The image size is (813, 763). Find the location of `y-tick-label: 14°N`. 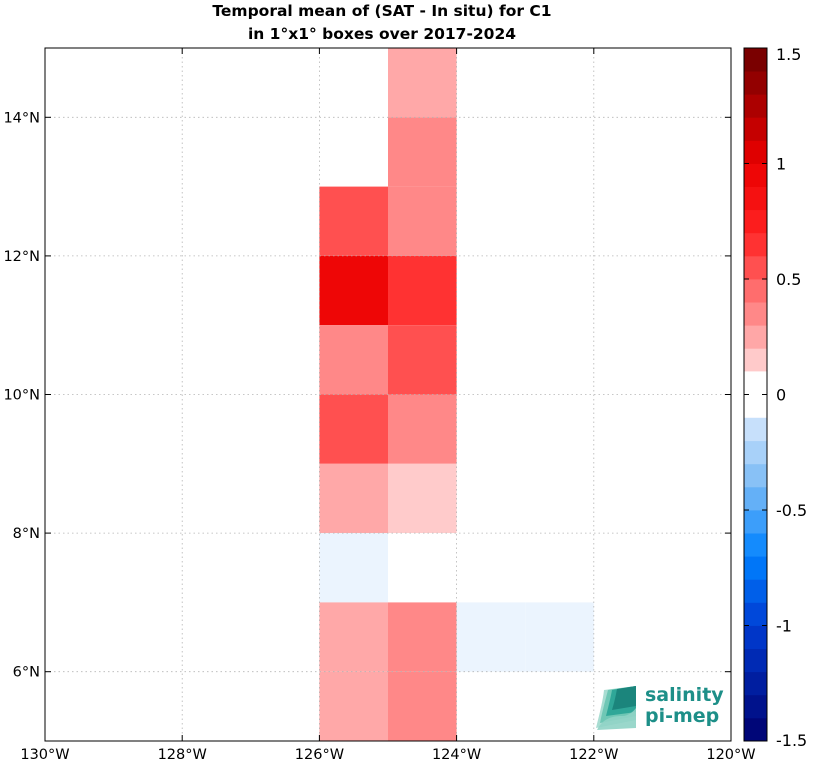

y-tick-label: 14°N is located at coordinates (21, 118).